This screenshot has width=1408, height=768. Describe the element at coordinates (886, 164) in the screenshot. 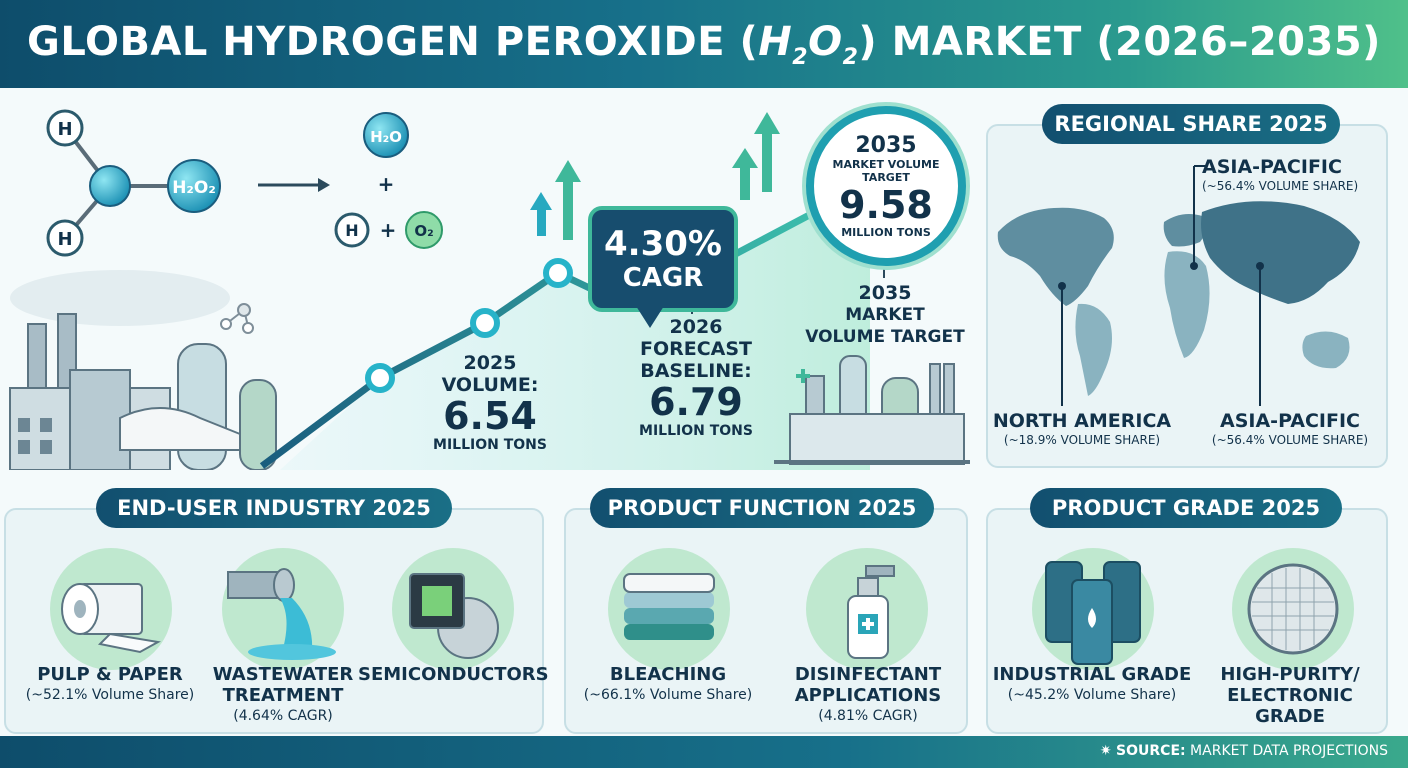

I see `target-label: MARKET VOLUME` at that location.